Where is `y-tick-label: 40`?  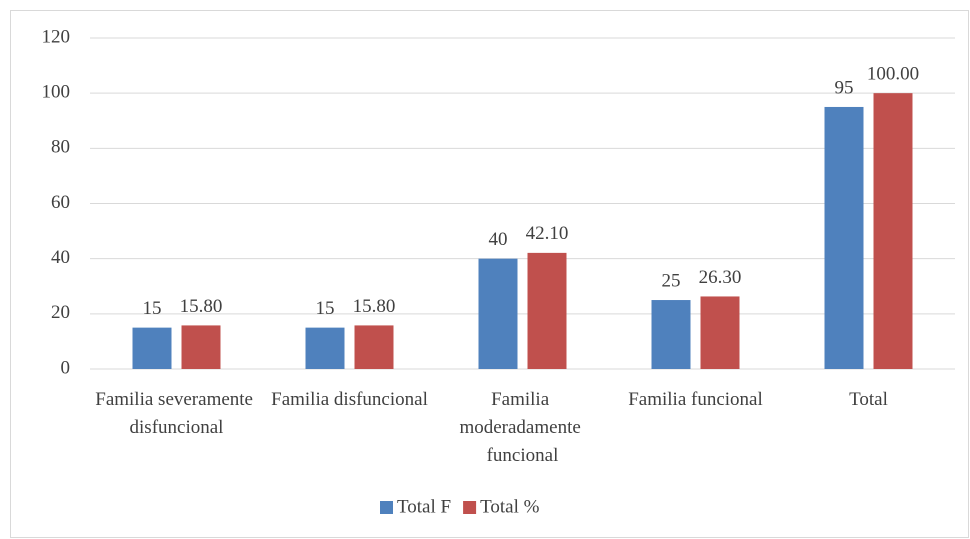 y-tick-label: 40 is located at coordinates (60, 257).